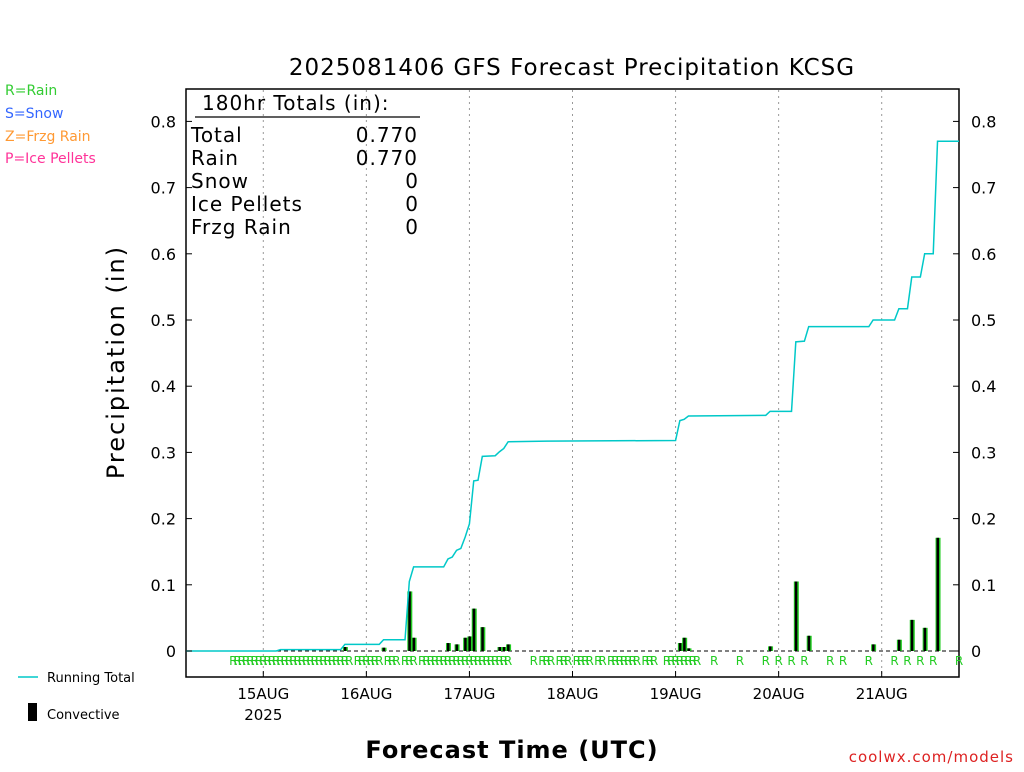 This screenshot has width=1024, height=772. I want to click on totals-label-ice-pellets: Ice Pellets, so click(247, 204).